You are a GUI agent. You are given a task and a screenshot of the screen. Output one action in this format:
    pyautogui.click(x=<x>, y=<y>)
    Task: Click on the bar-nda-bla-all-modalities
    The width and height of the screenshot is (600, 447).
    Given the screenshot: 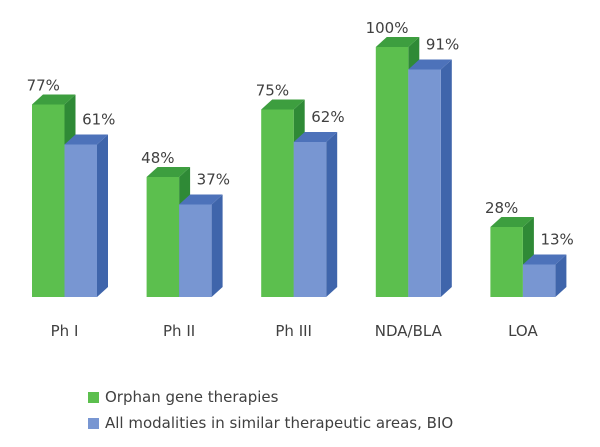 What is the action you would take?
    pyautogui.click(x=424, y=183)
    